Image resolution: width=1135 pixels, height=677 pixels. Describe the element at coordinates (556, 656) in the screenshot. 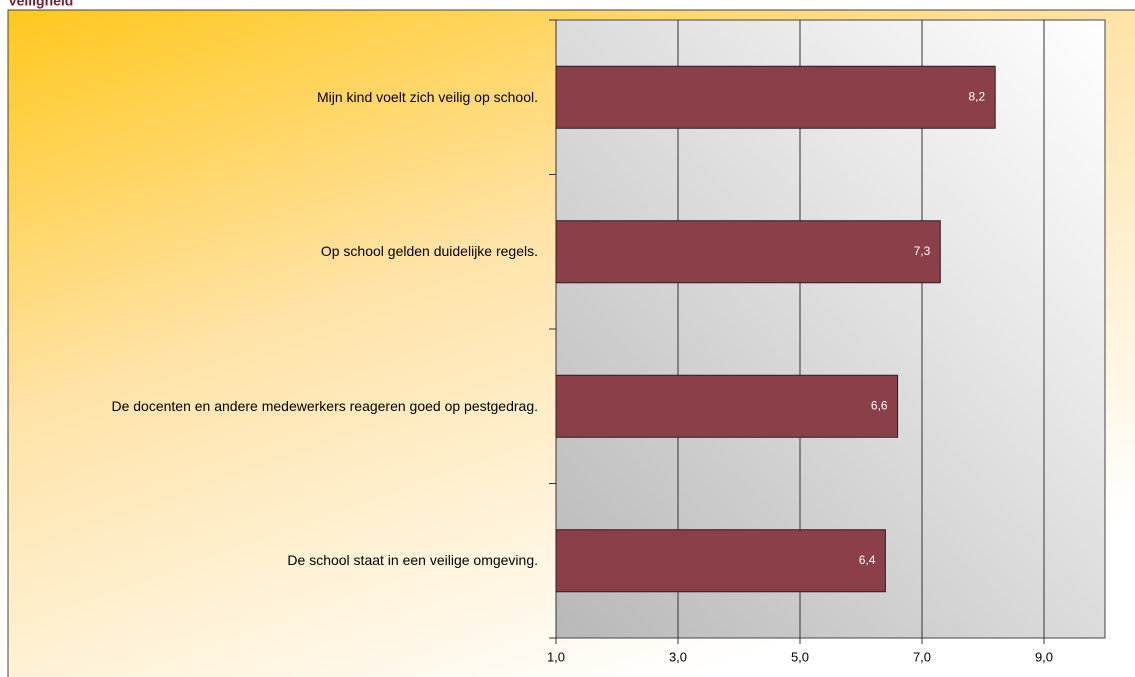

I see `x-tick-label: 1,0` at that location.